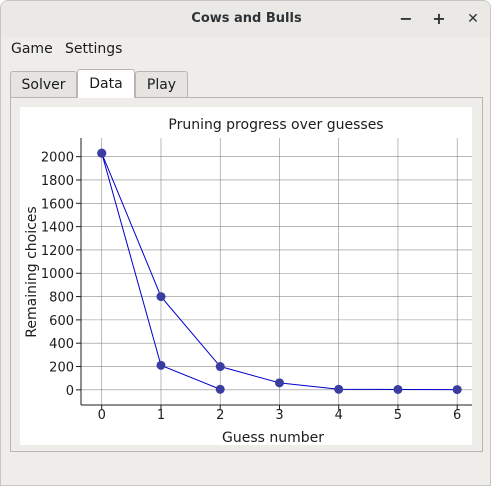  I want to click on menu-settings: Settings, so click(94, 49).